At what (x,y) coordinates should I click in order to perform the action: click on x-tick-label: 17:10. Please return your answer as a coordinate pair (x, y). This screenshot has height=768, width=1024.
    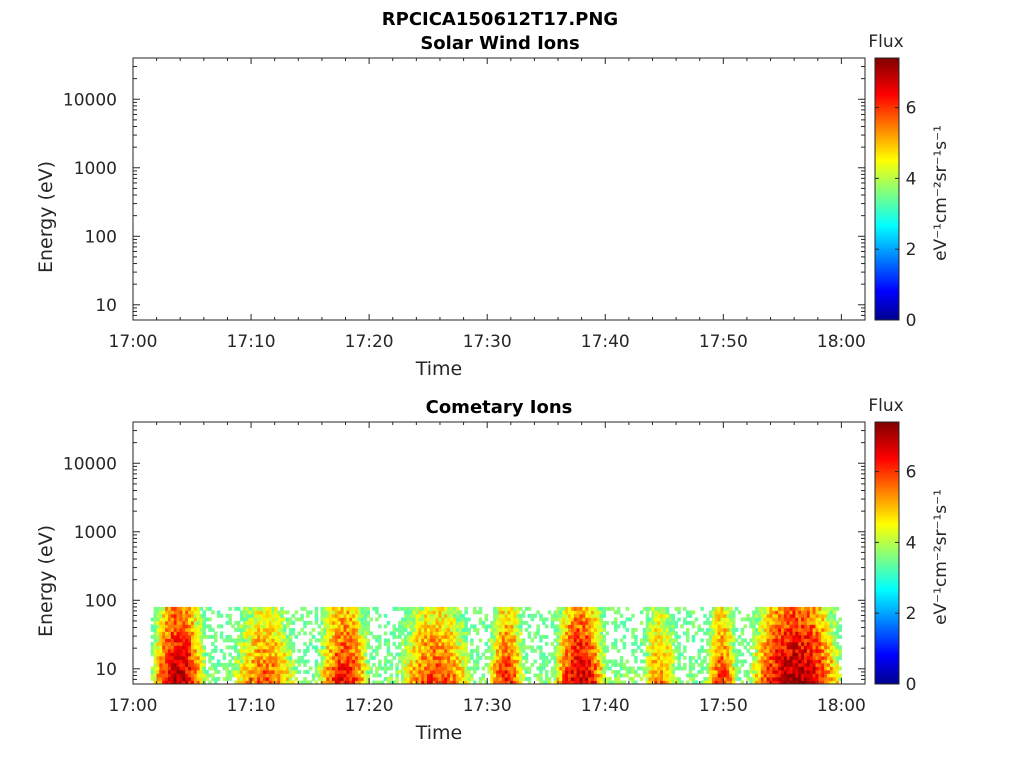
    Looking at the image, I should click on (251, 342).